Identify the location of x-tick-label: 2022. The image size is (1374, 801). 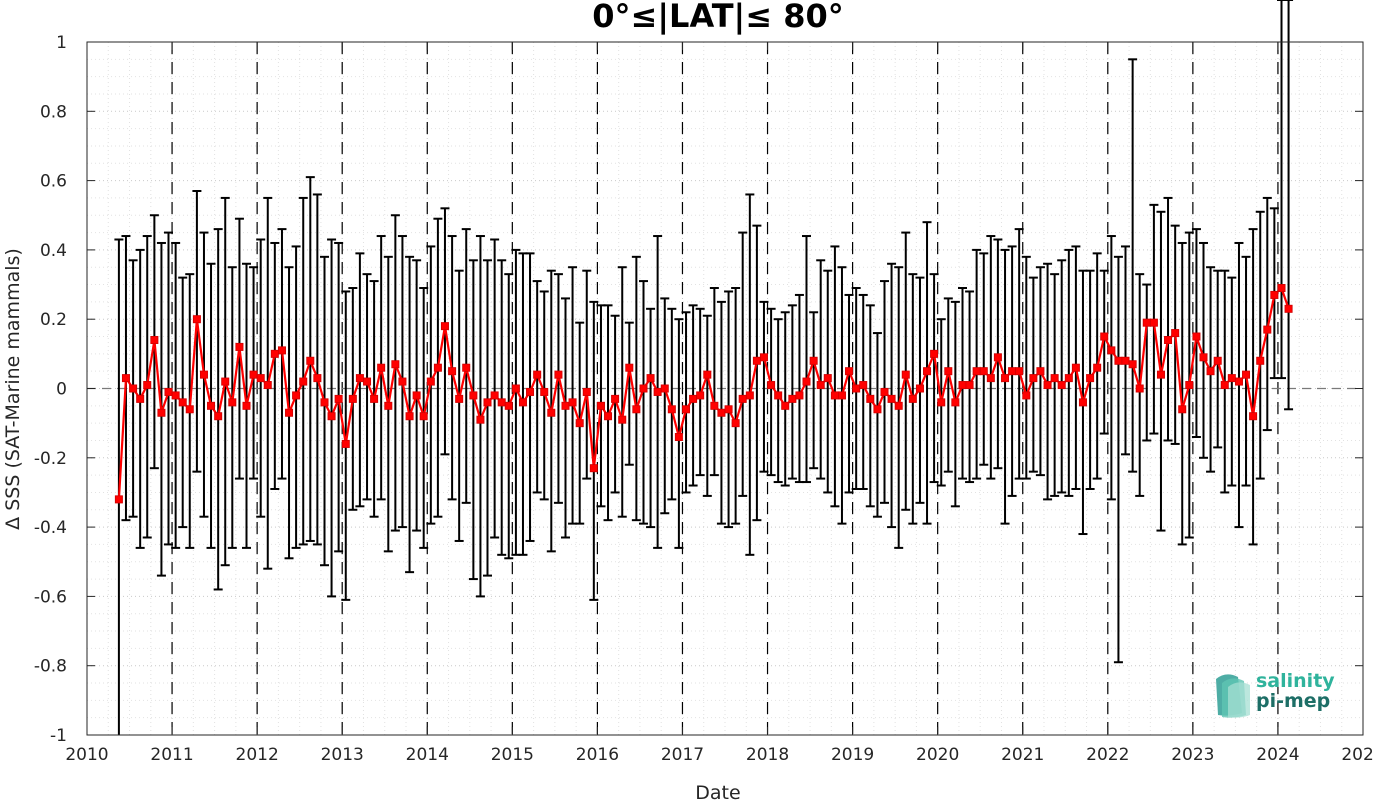
(1107, 755).